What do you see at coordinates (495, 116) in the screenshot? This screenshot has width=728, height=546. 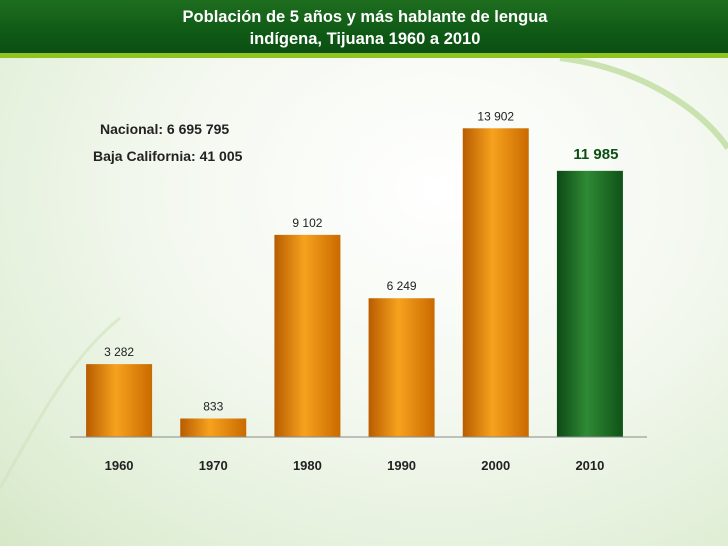 I see `data-label-2000: 13 902` at bounding box center [495, 116].